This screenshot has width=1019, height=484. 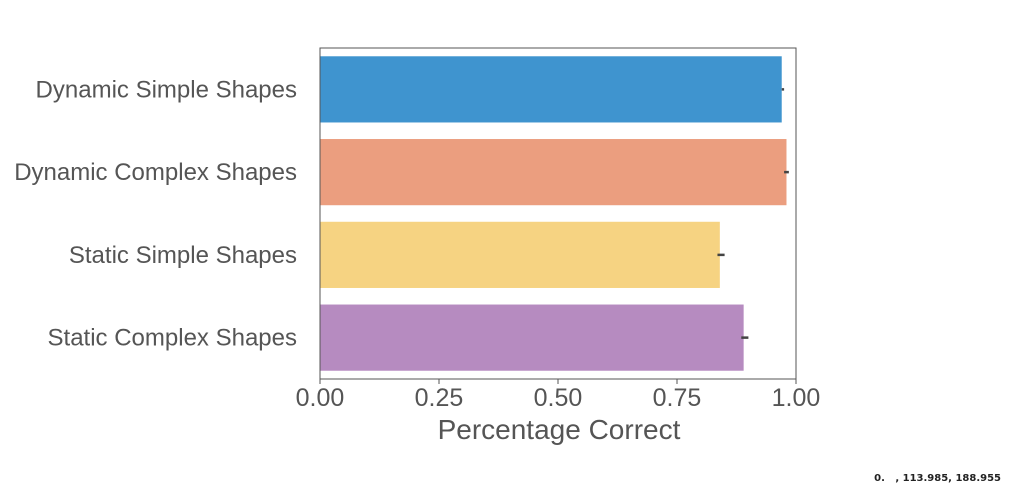 What do you see at coordinates (937, 478) in the screenshot?
I see `corner-note: 0. , 113.985, 188.955` at bounding box center [937, 478].